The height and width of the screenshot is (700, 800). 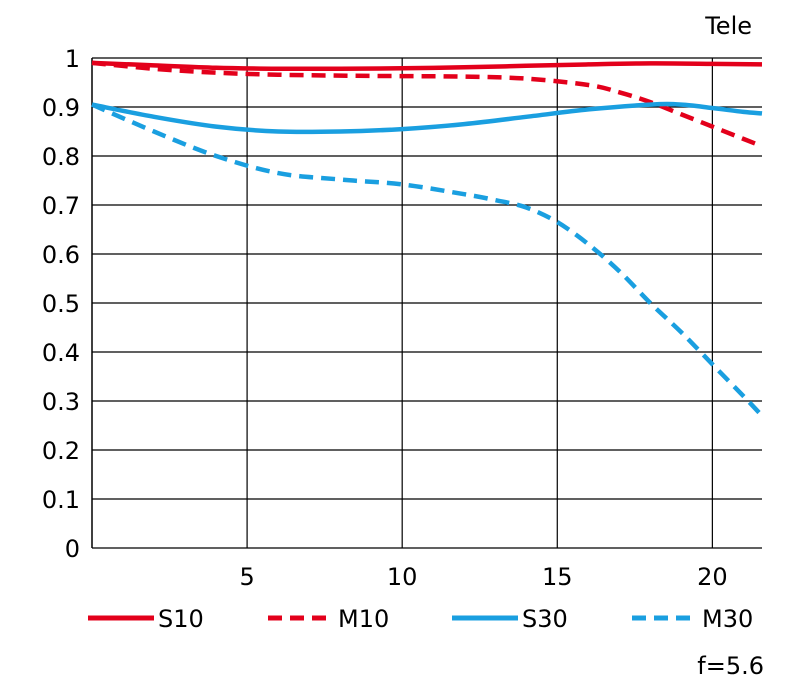 What do you see at coordinates (72, 59) in the screenshot?
I see `y-tick-label: 1` at bounding box center [72, 59].